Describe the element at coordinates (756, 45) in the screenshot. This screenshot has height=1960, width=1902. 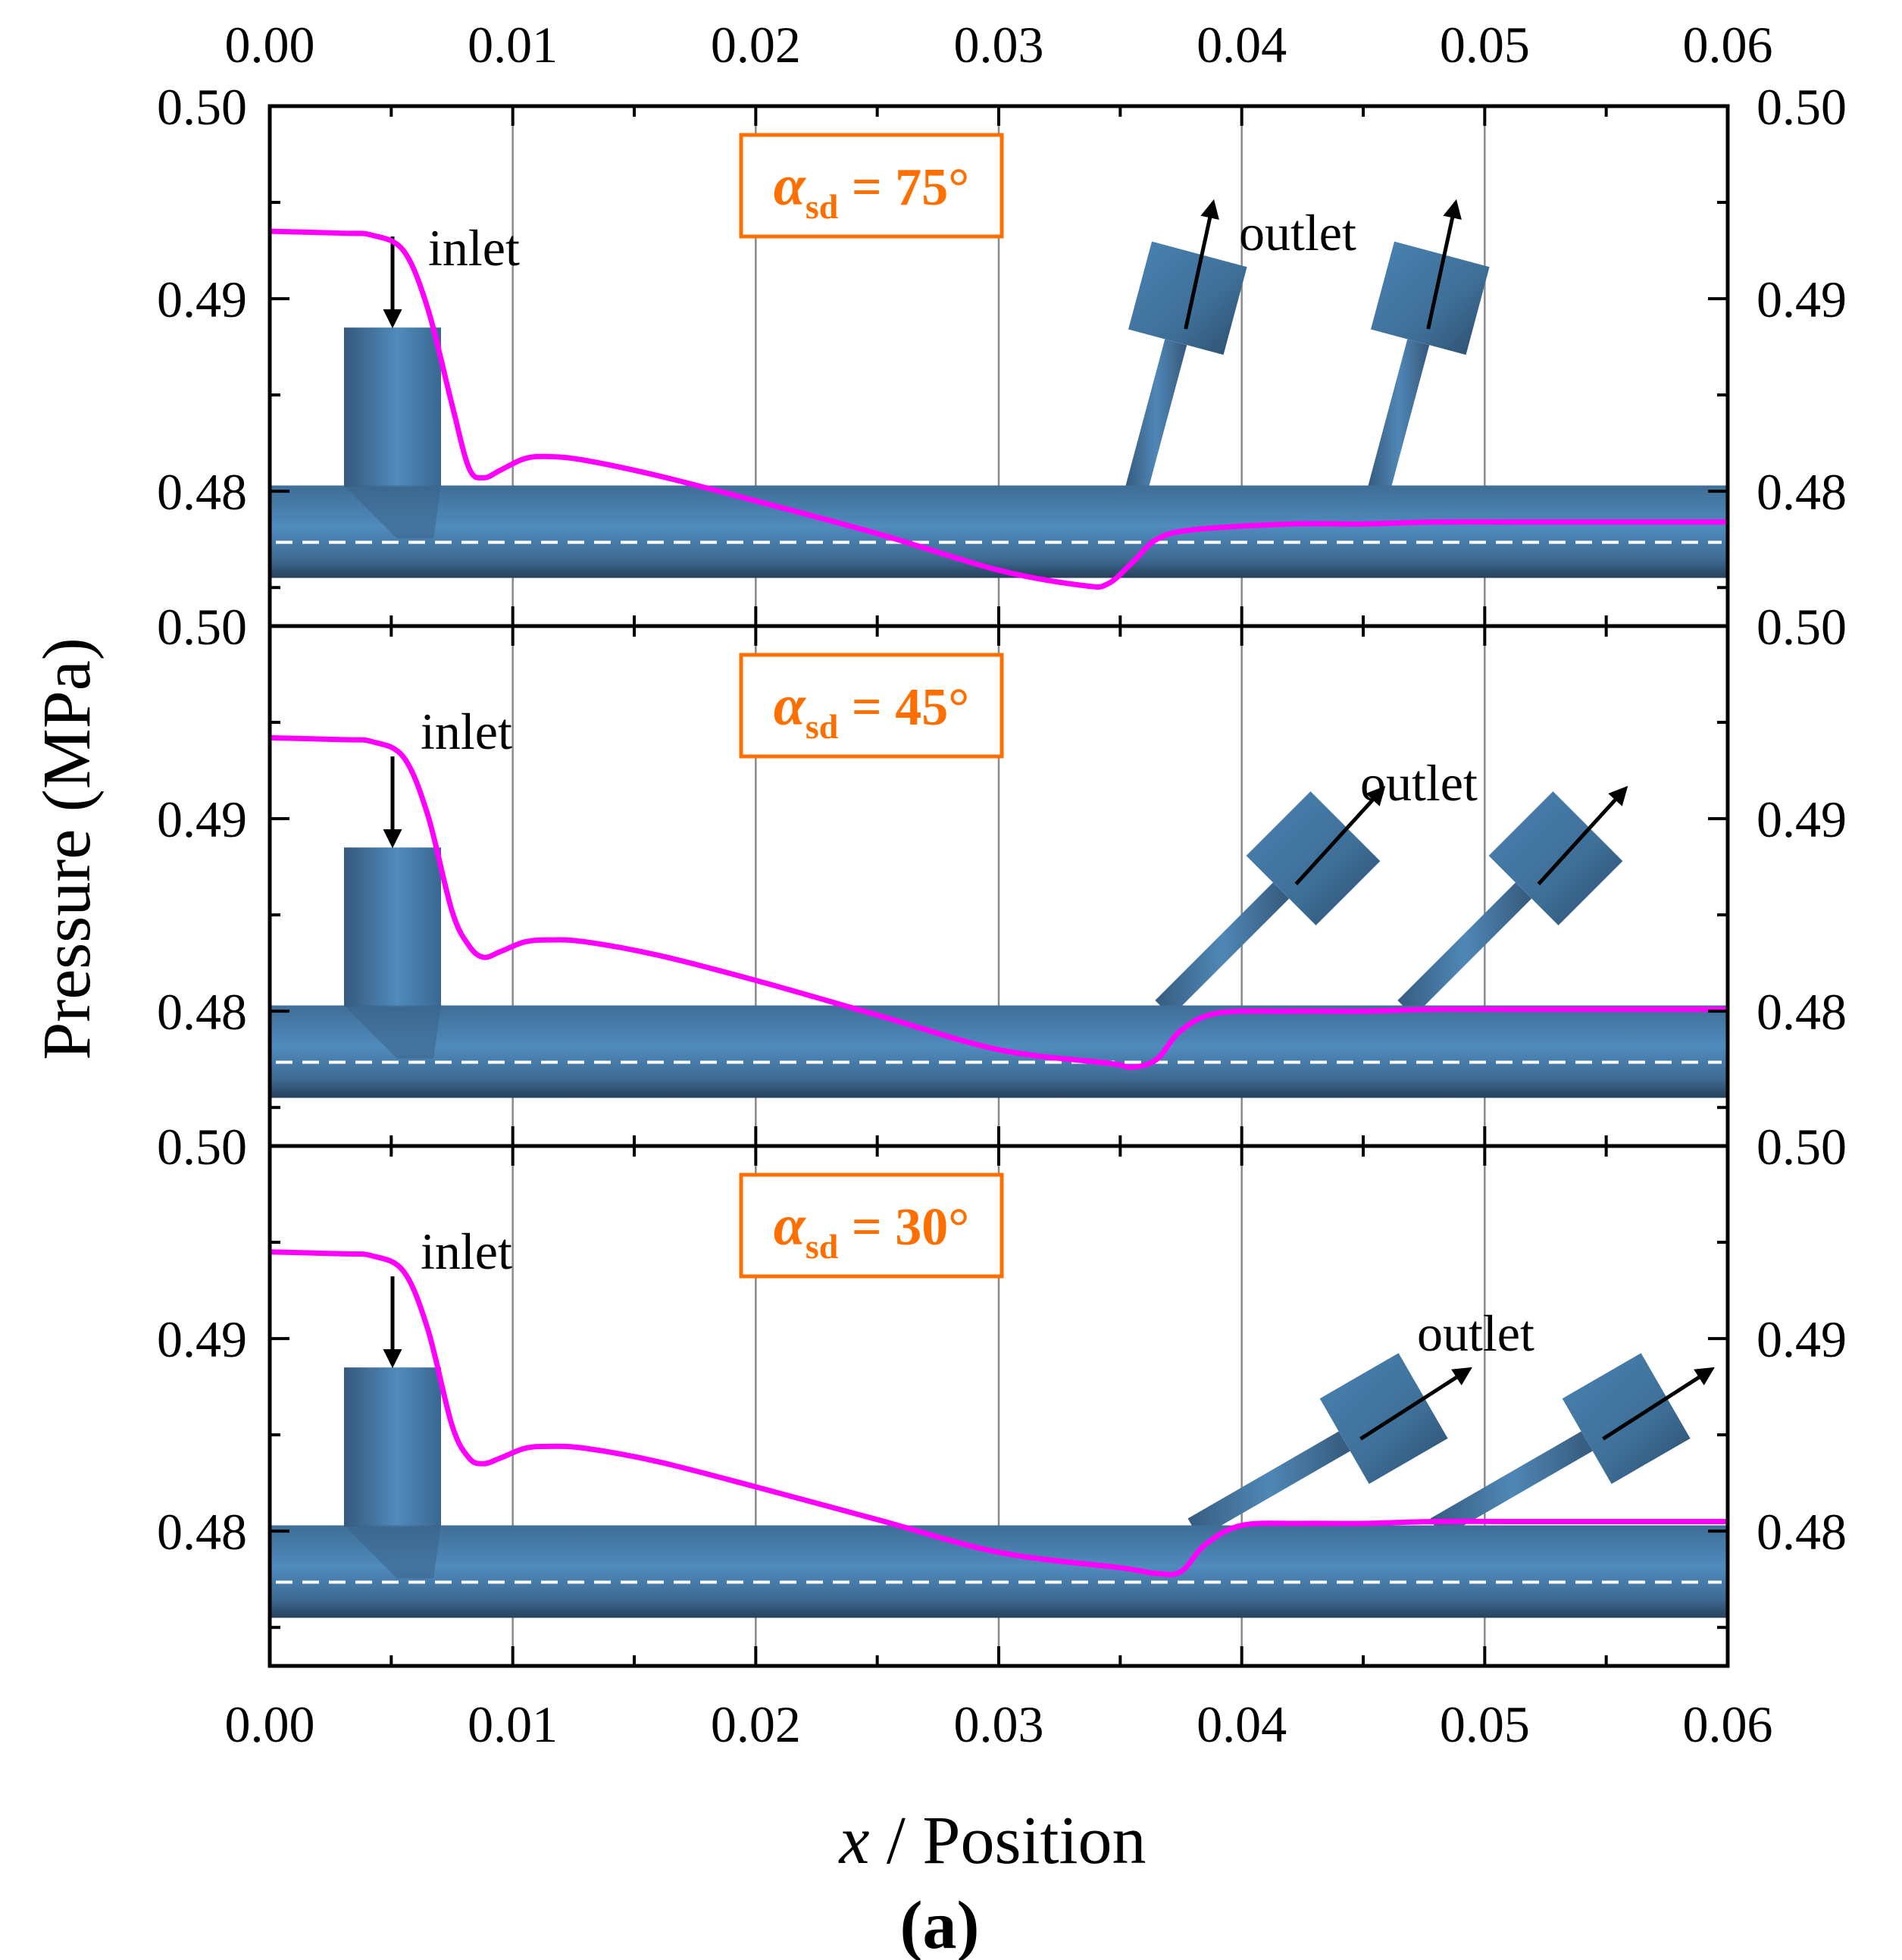
I see `x-tick-label-top: 0.02` at that location.